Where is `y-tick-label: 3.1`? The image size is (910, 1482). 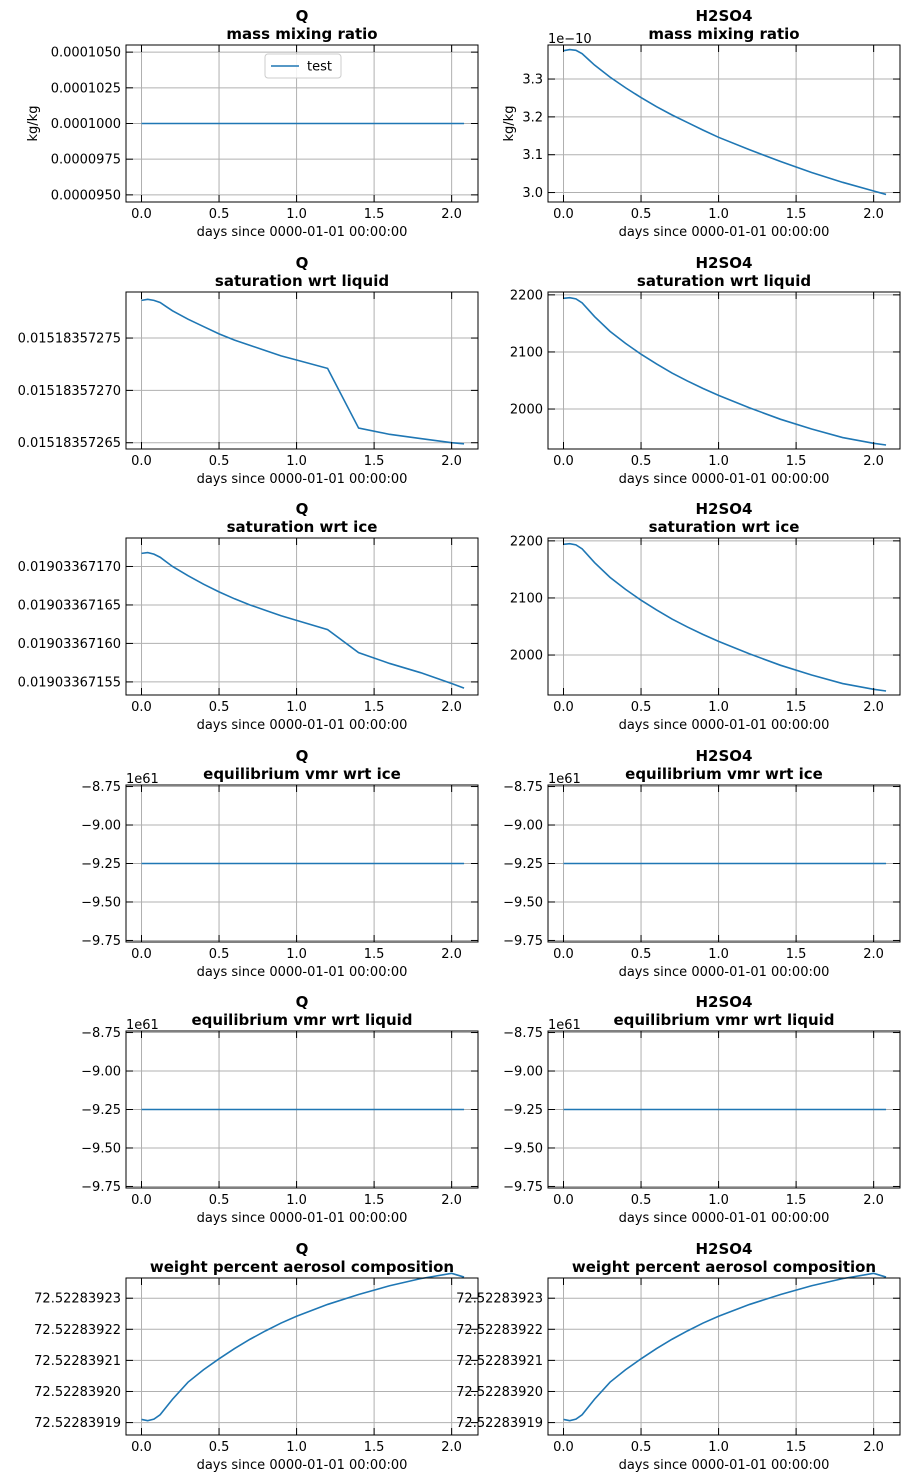
y-tick-label: 3.1 is located at coordinates (532, 155).